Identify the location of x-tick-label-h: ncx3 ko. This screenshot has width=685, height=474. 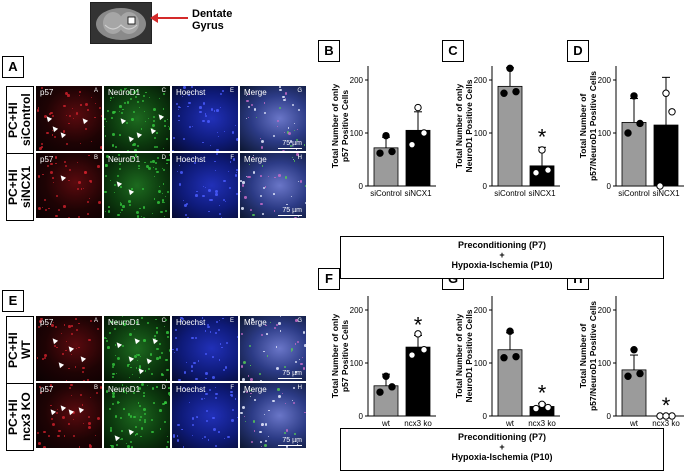
(666, 423).